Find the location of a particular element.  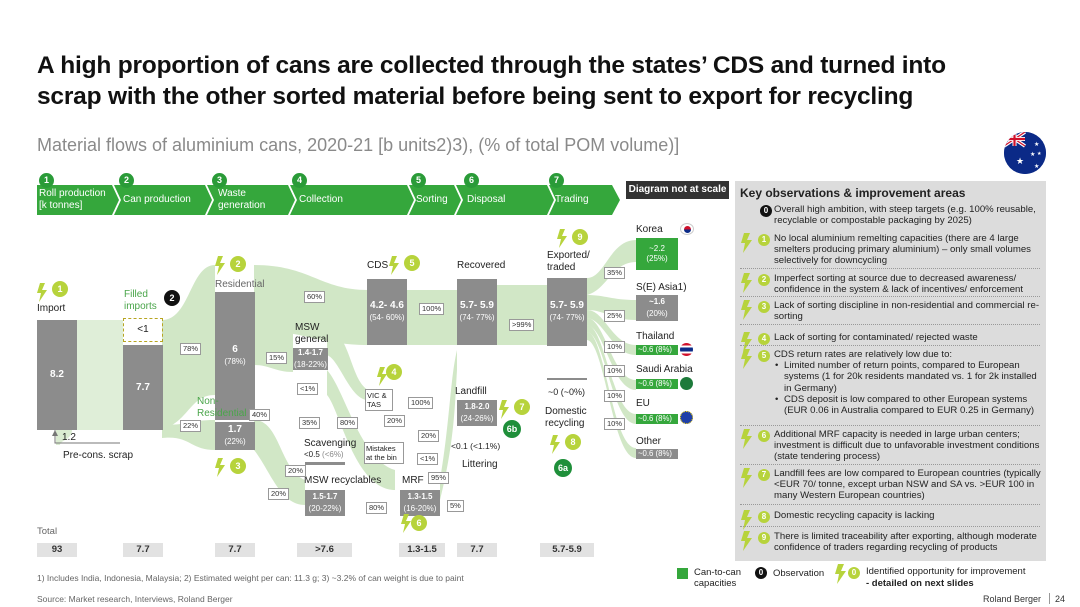

totals-label: Total is located at coordinates (47, 531).